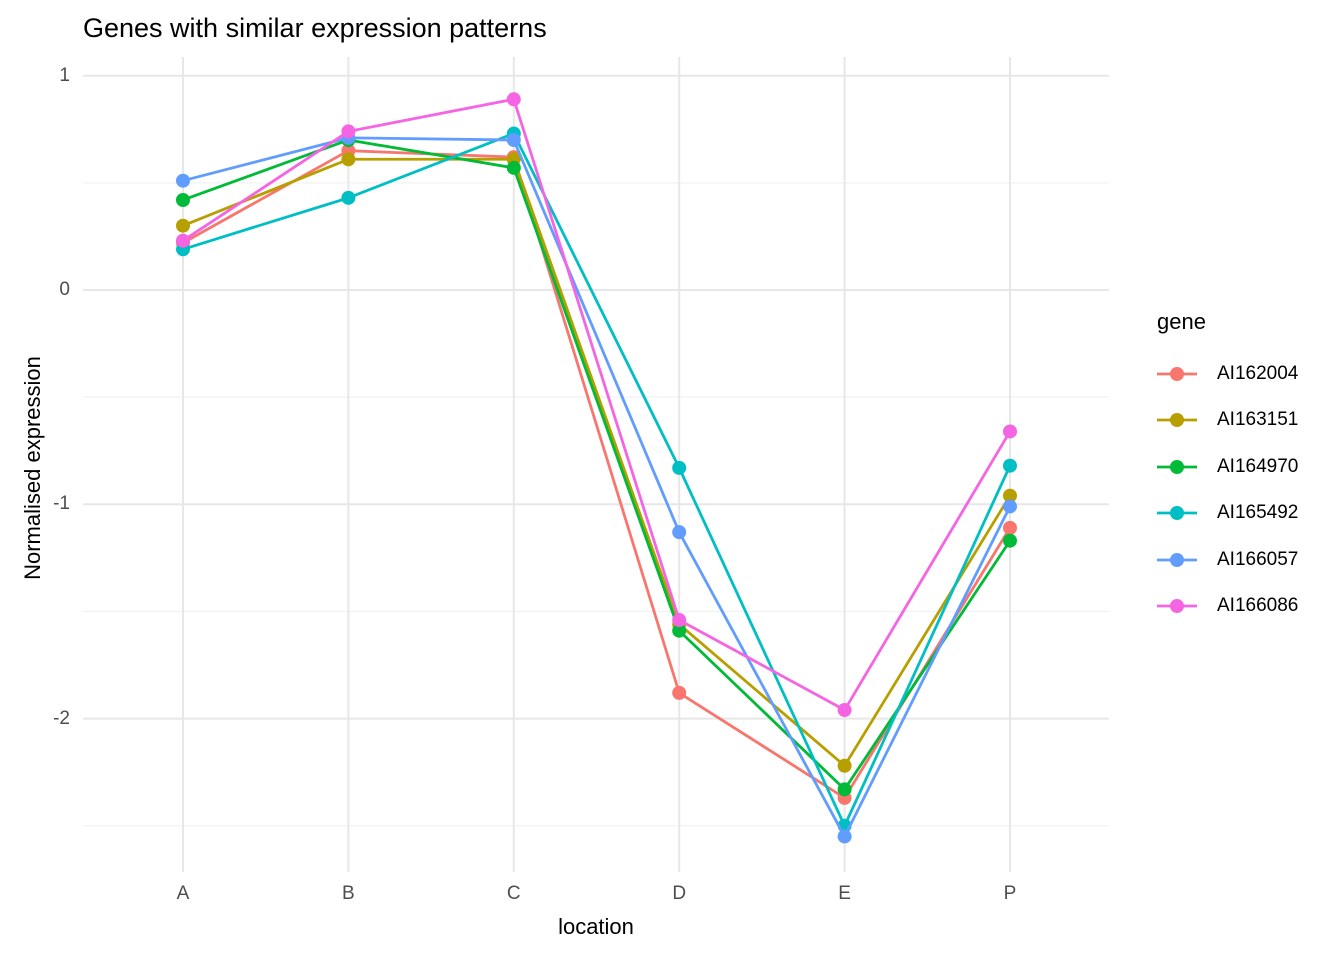  I want to click on legend-entry-AI162004: AI162004, so click(1224, 374).